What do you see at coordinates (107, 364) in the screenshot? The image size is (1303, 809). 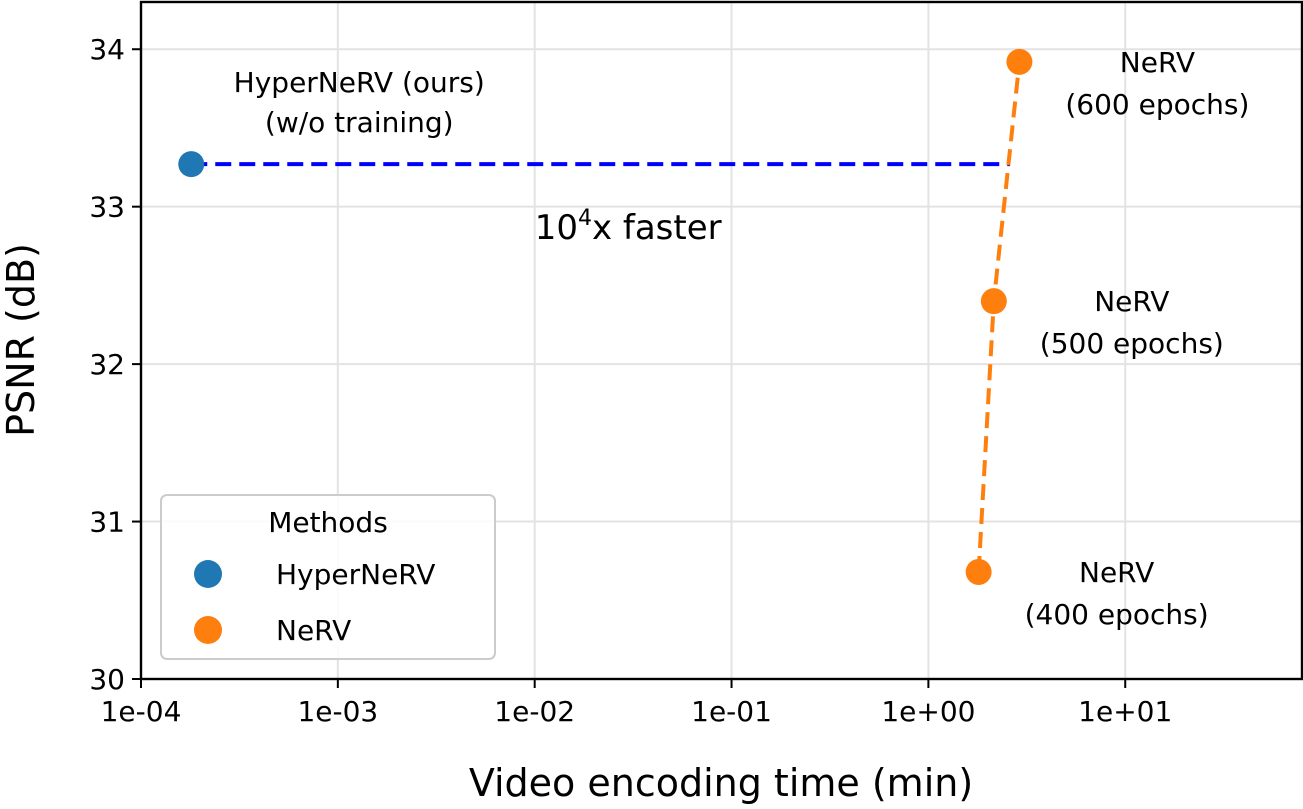 I see `y-tick-label-2: 32` at bounding box center [107, 364].